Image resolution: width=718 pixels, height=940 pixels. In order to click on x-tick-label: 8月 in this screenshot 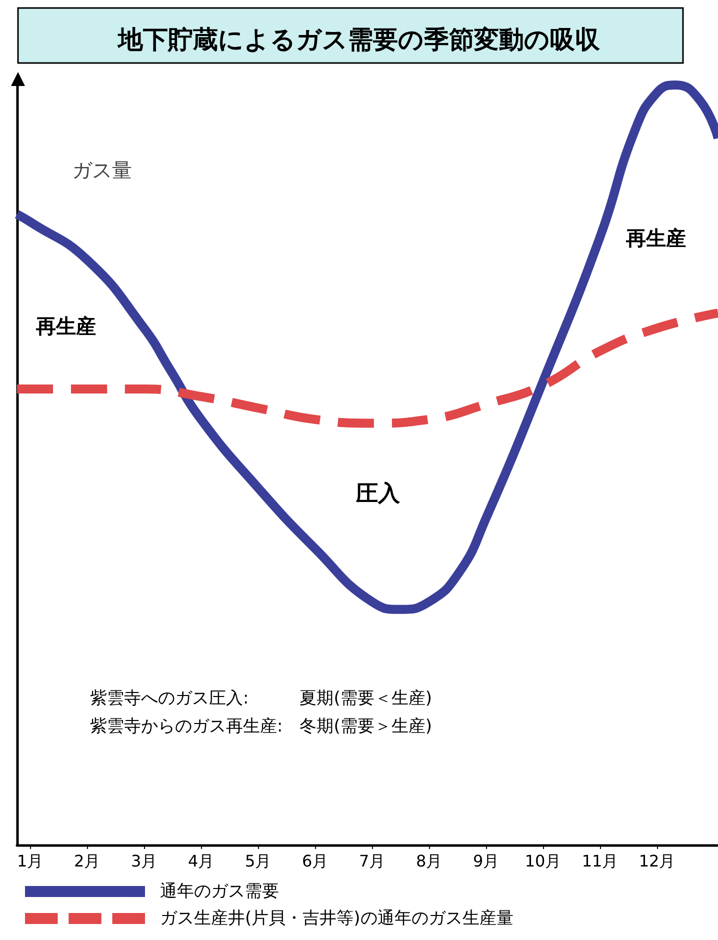, I will do `click(429, 861)`.